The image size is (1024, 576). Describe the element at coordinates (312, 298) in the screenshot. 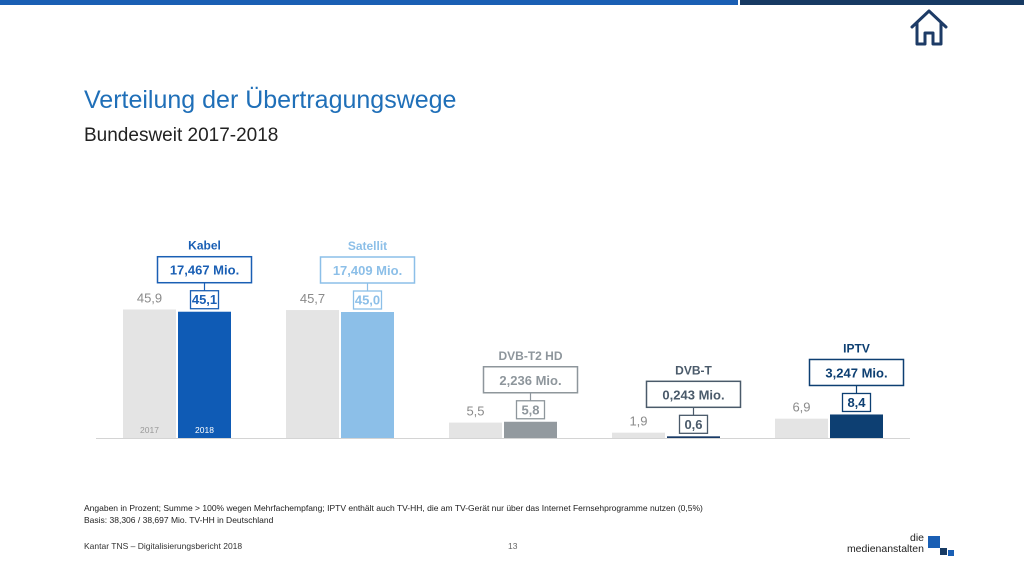

I see `value-label-2017-1: 45,7` at that location.